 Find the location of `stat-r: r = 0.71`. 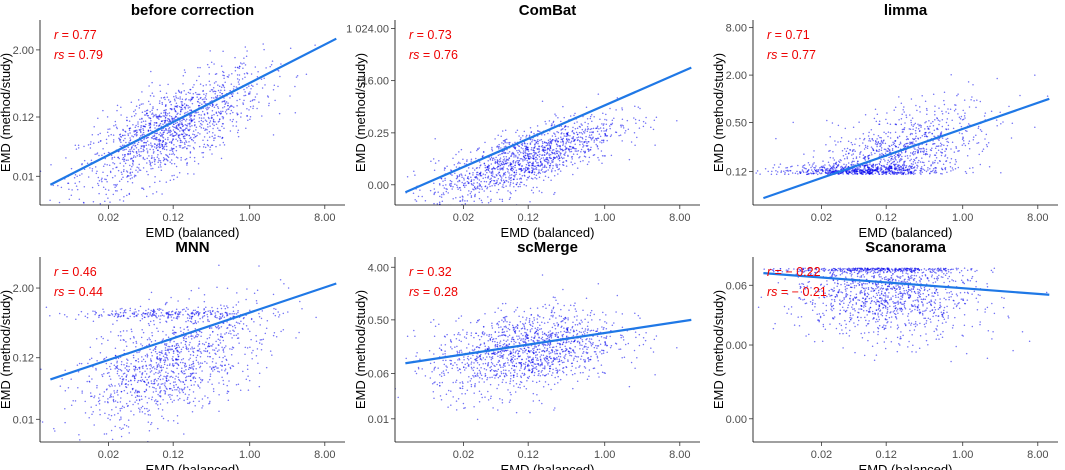

stat-r: r = 0.71 is located at coordinates (788, 35).